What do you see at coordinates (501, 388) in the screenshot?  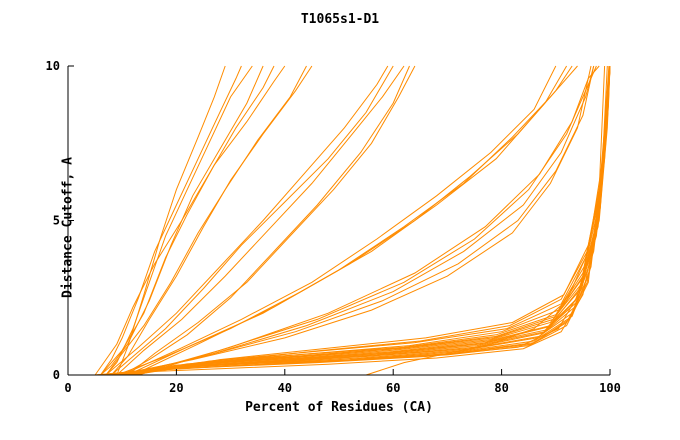 I see `x-tick-label: 80` at bounding box center [501, 388].